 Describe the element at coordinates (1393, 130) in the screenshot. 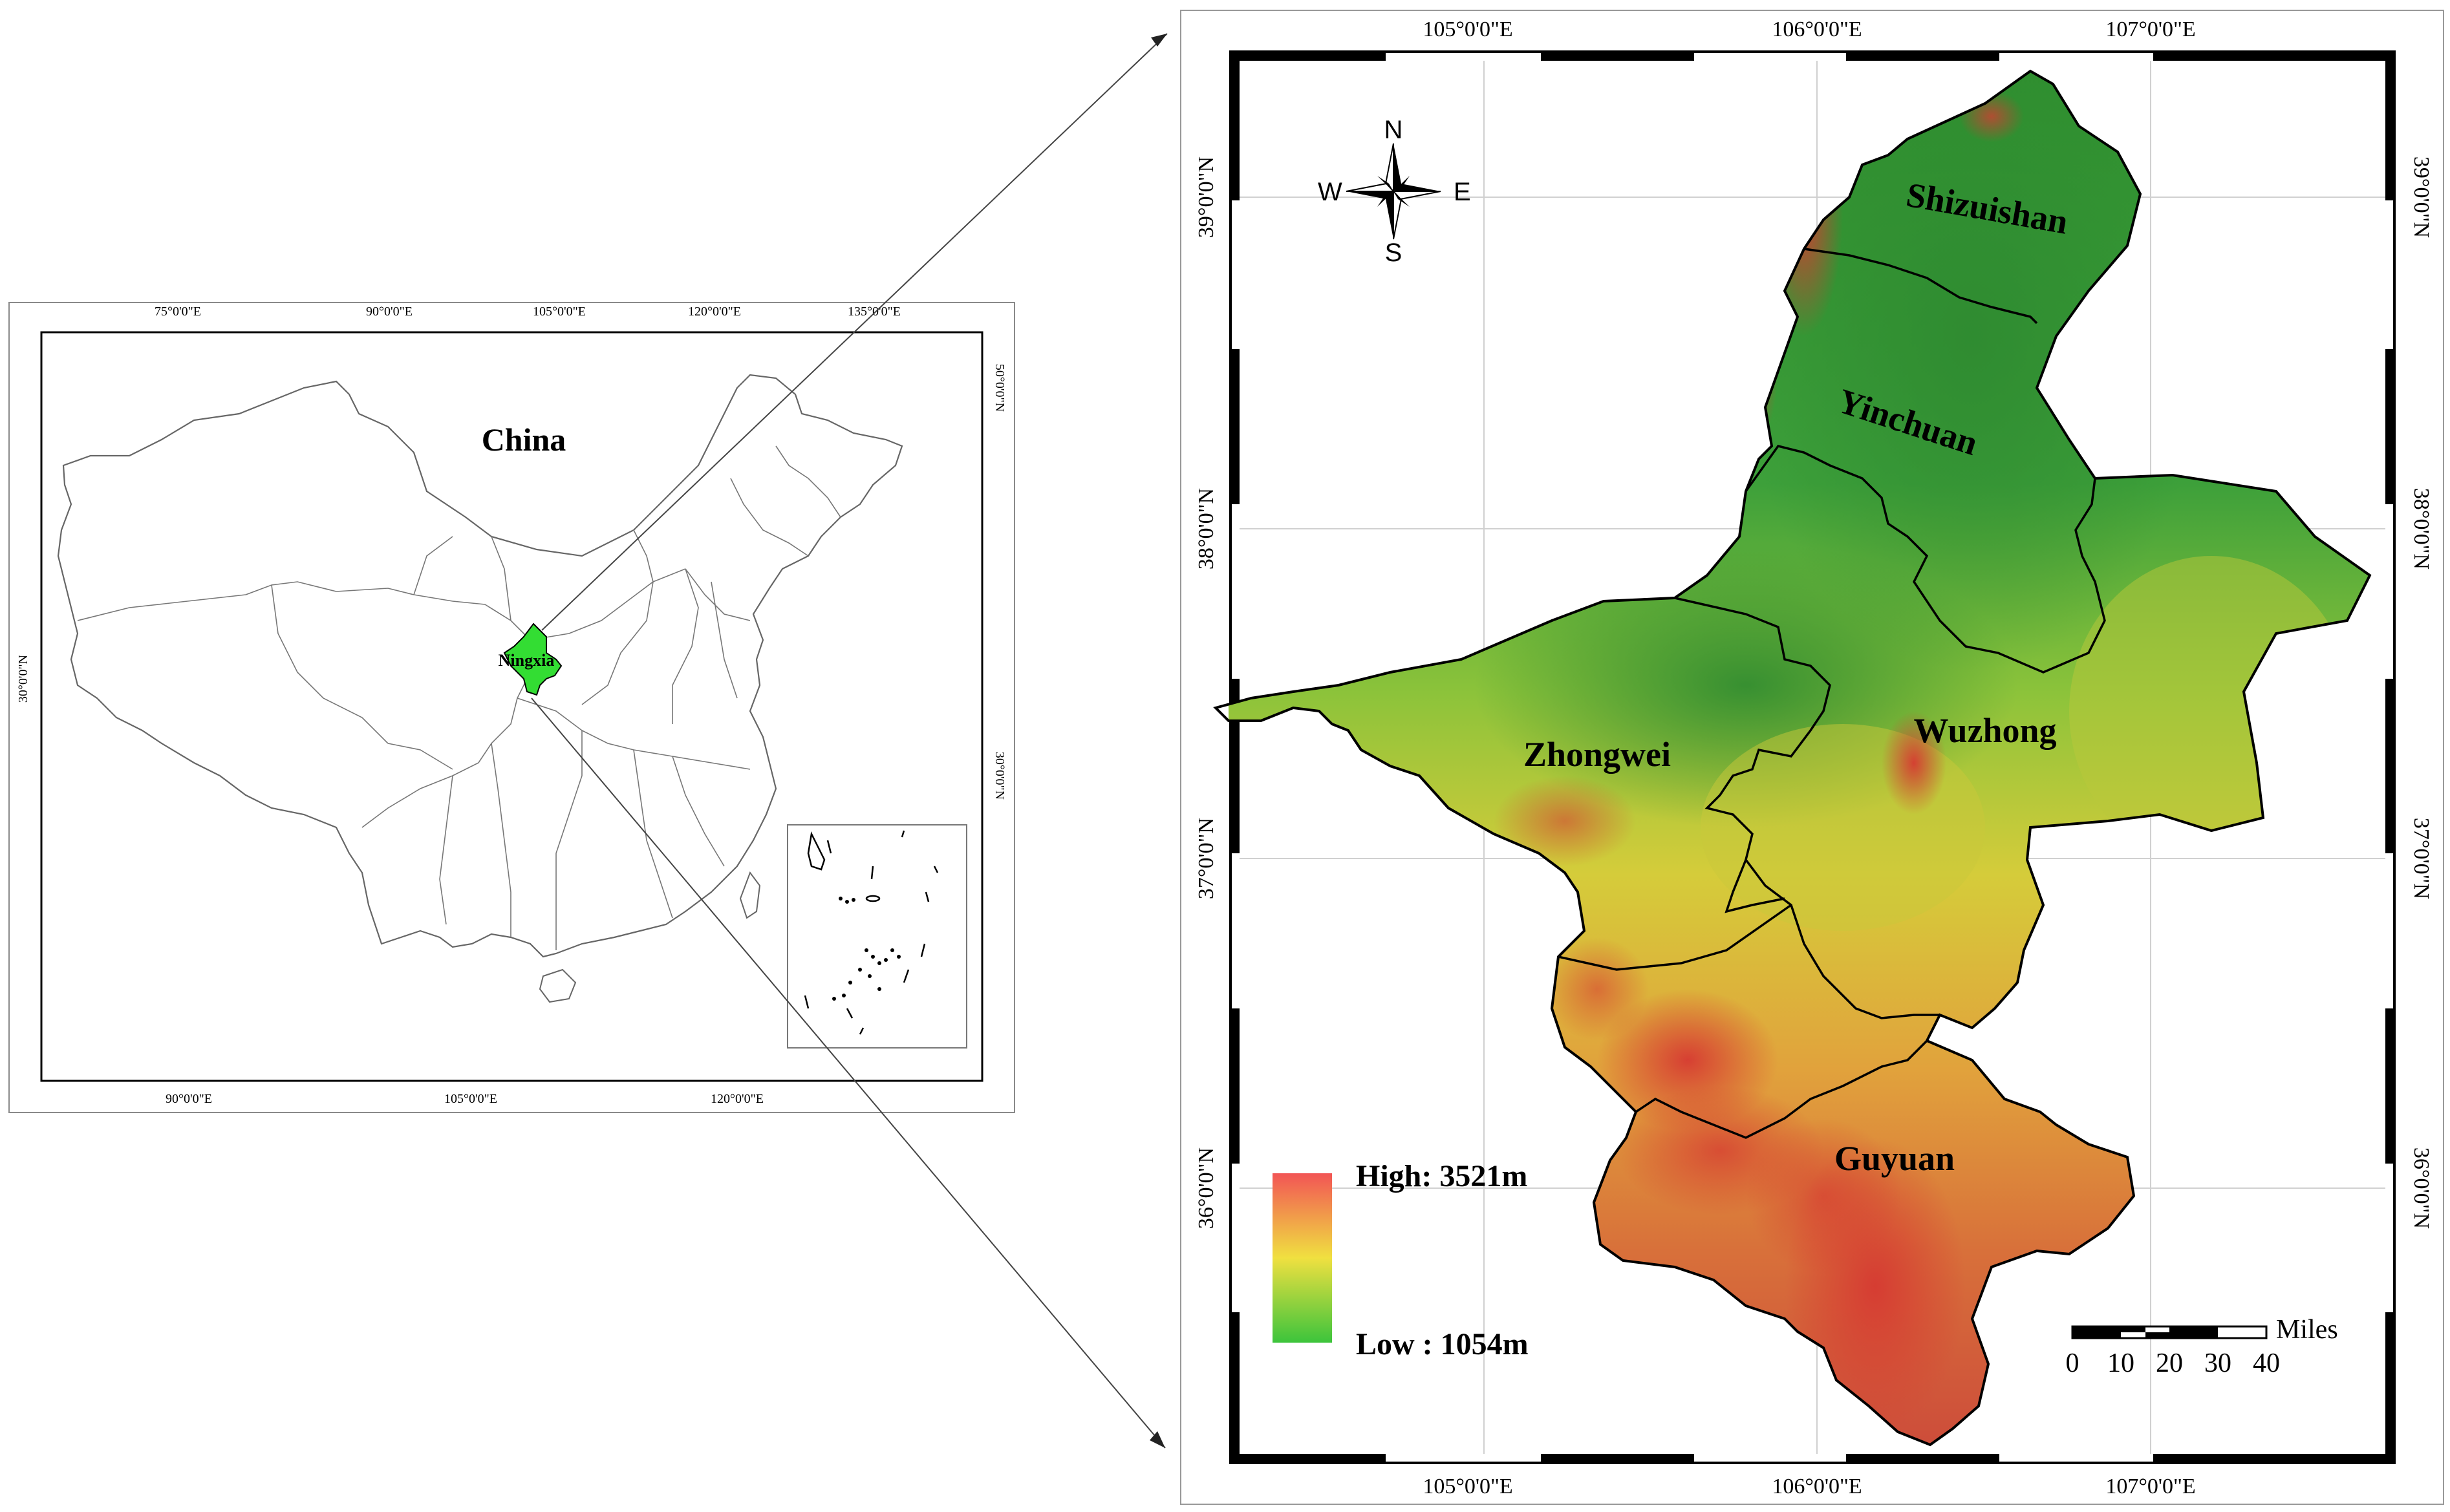

I see `compass-north: N` at that location.